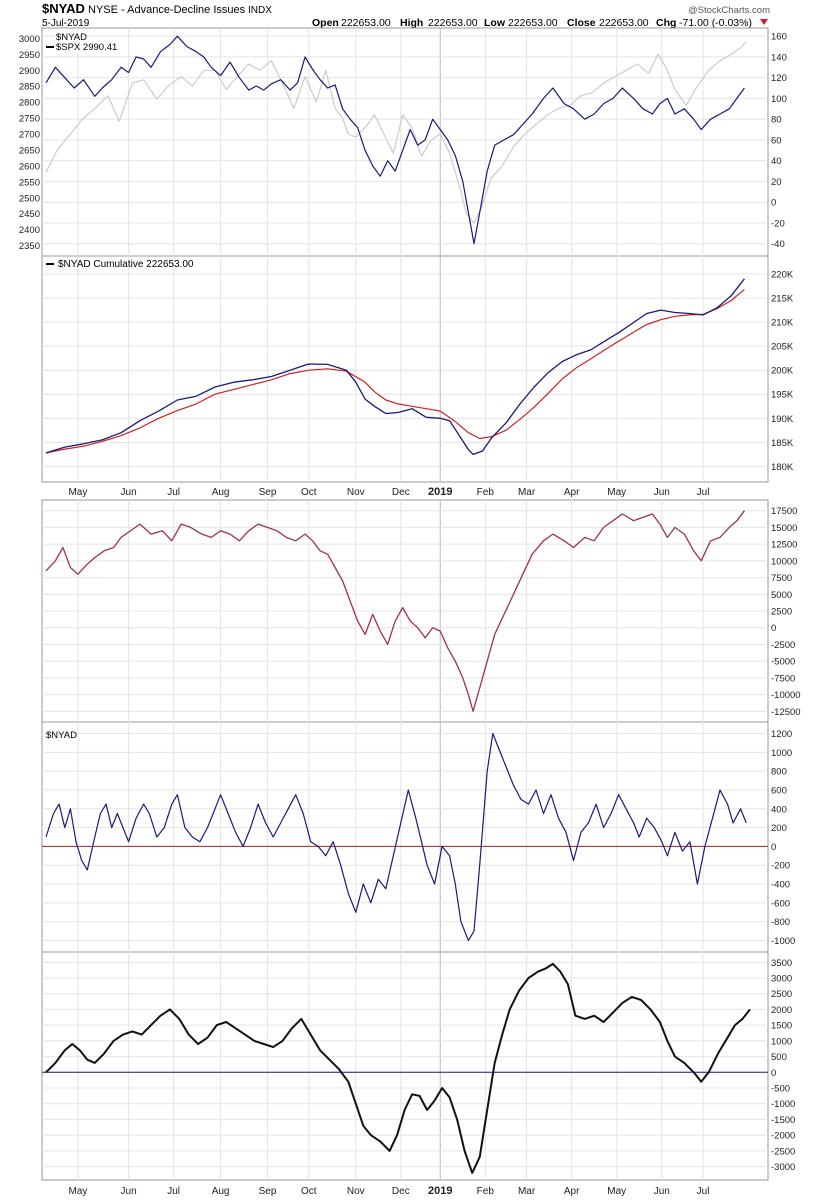  I want to click on price-right-tick-label: 160, so click(779, 37).